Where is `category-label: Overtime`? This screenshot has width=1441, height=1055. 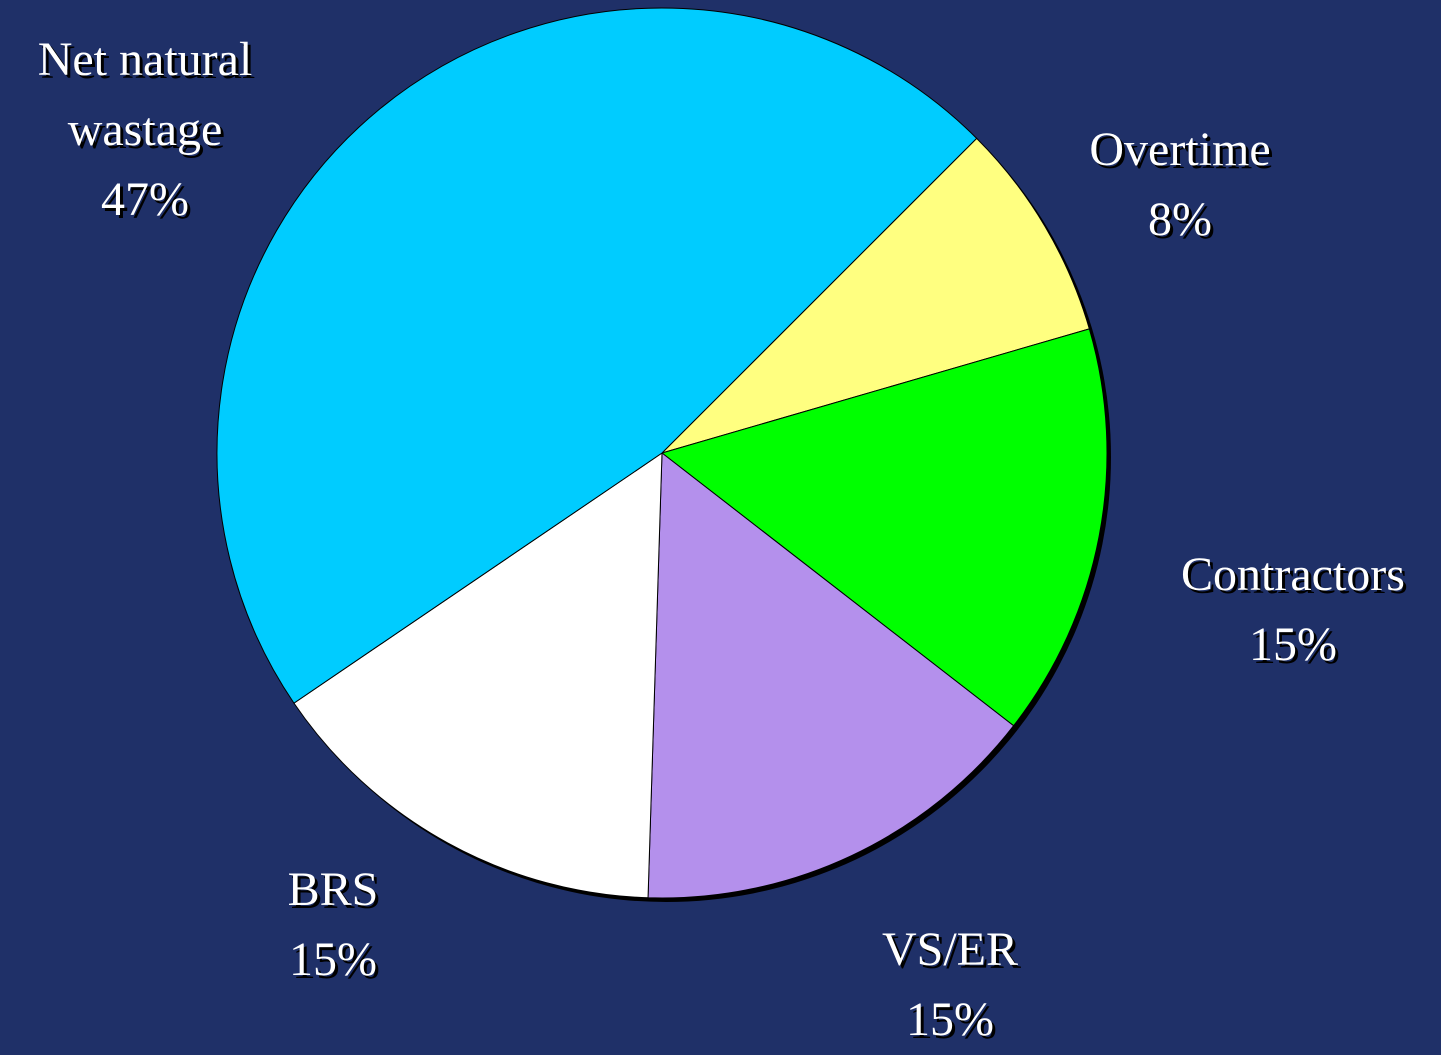
category-label: Overtime is located at coordinates (1180, 149).